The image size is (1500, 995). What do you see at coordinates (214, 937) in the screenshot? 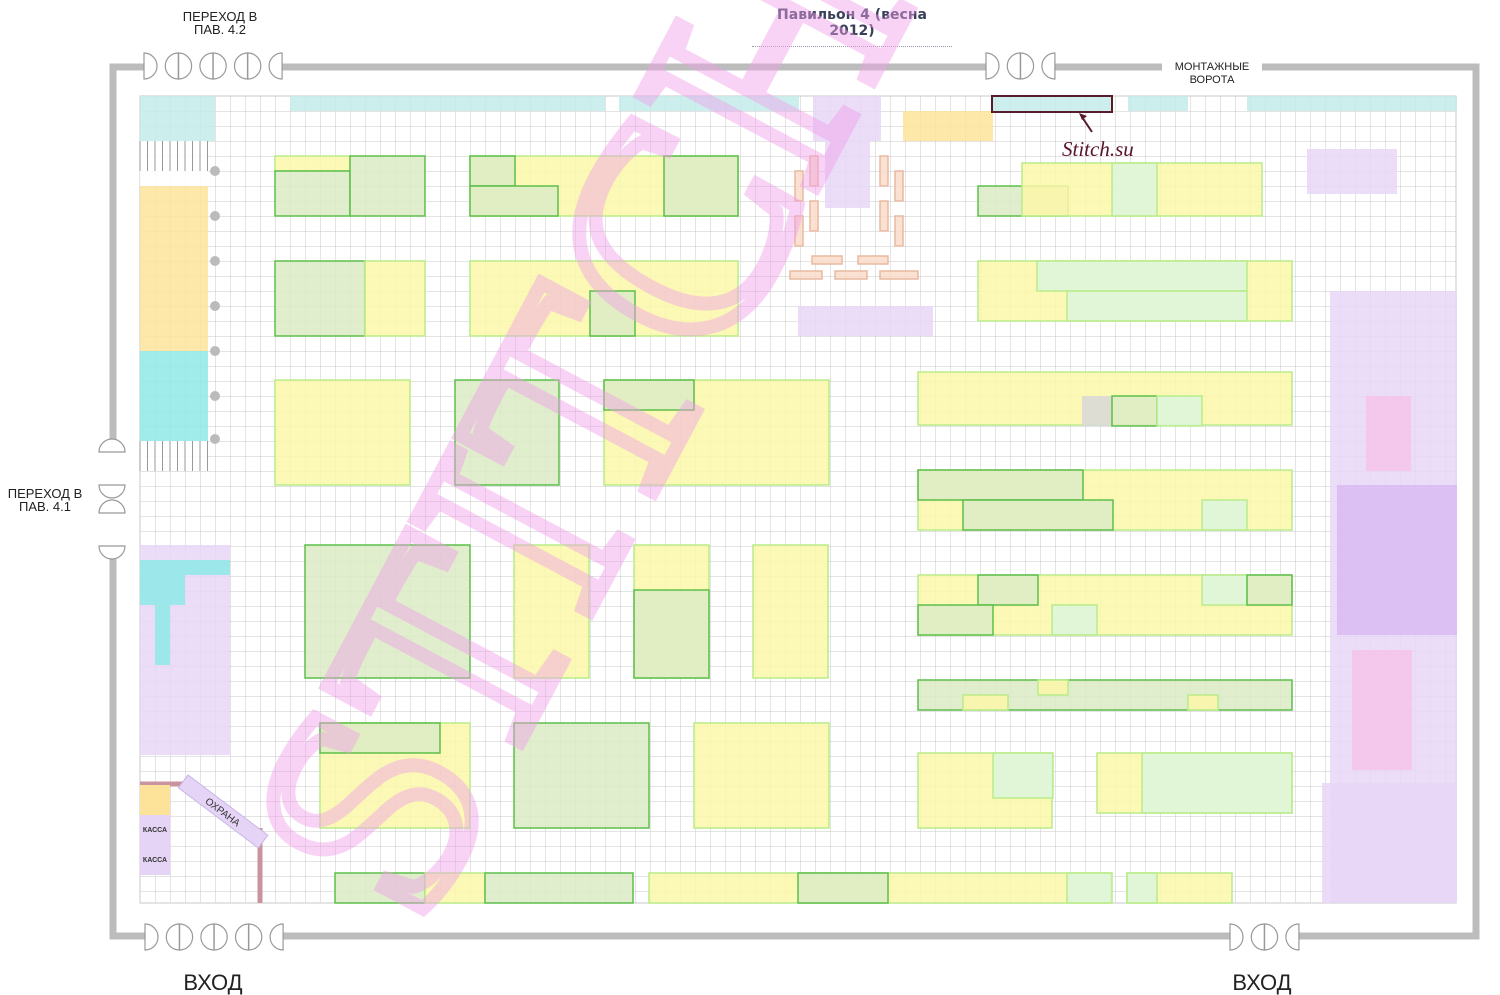
I see `doors-entrance-left` at bounding box center [214, 937].